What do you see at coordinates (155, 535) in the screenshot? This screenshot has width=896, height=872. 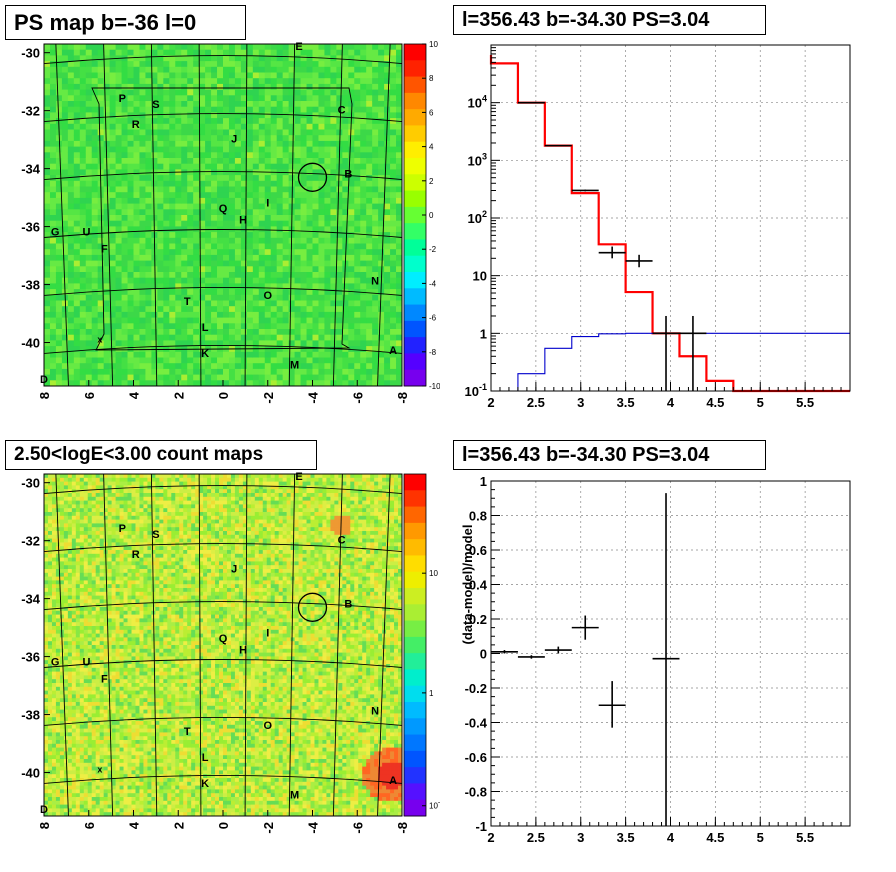 I see `source-label: S` at bounding box center [155, 535].